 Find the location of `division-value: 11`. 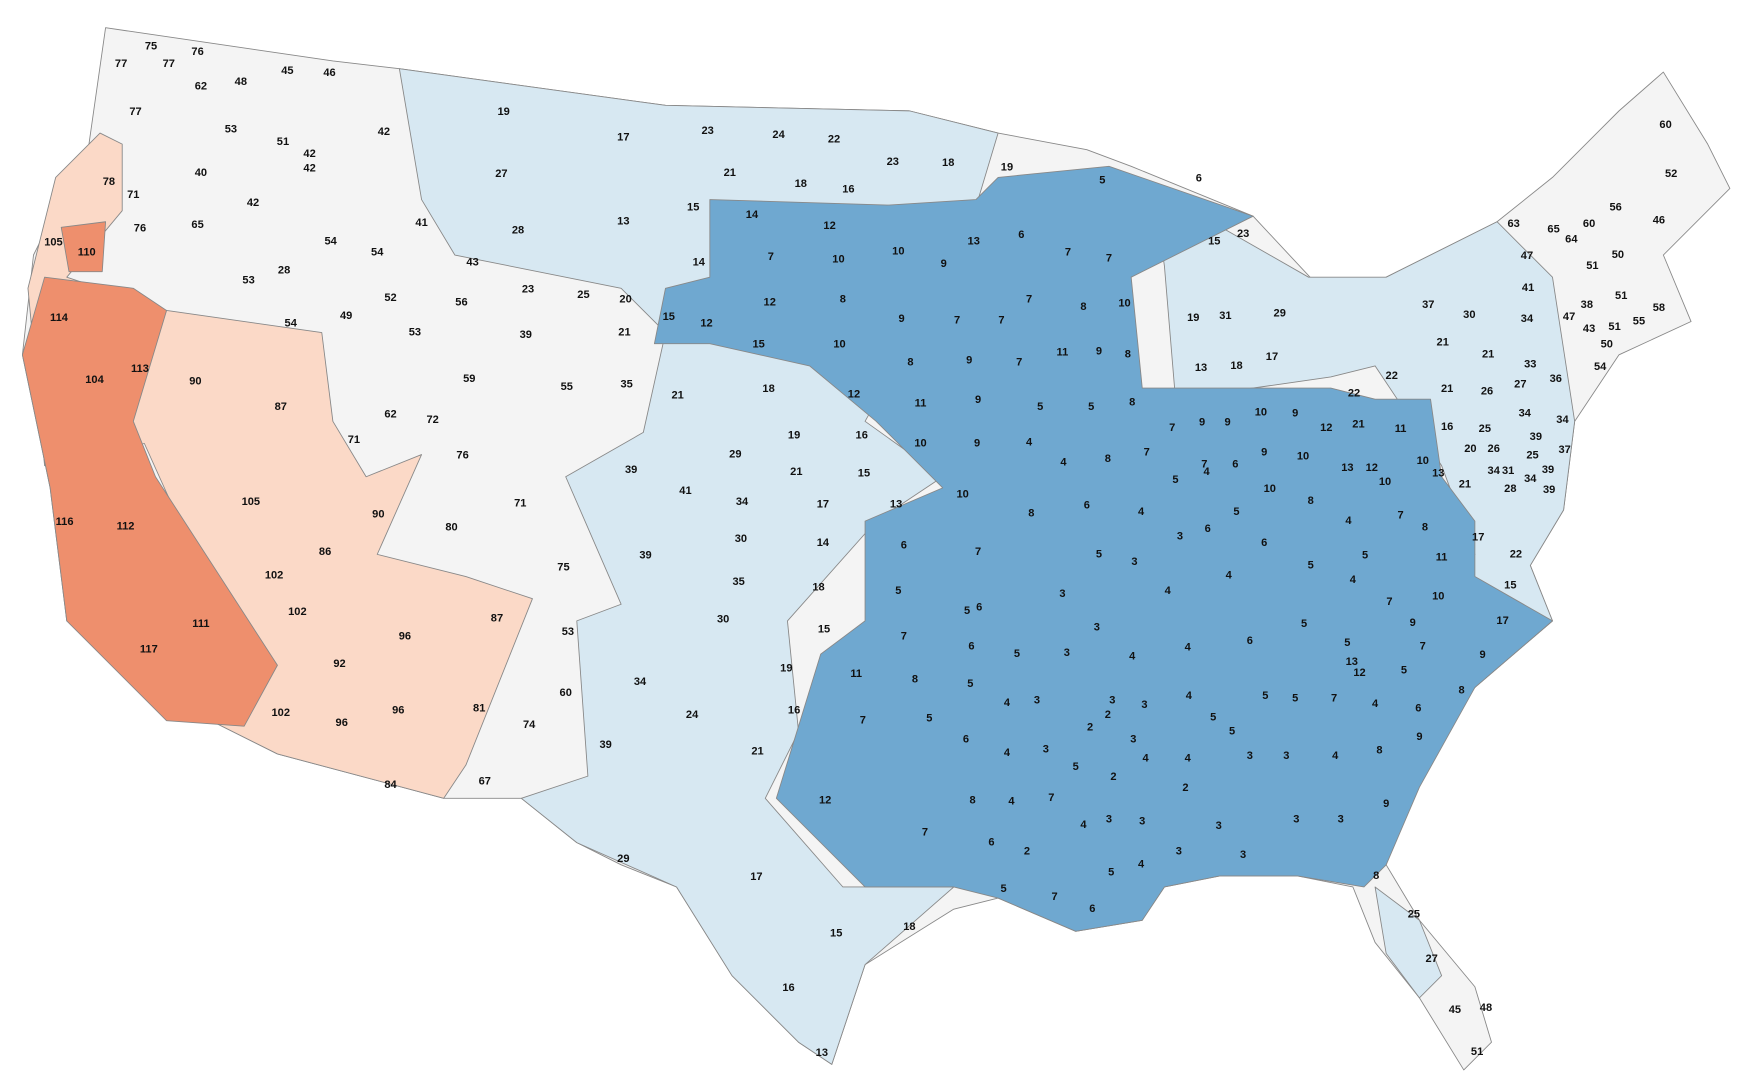

division-value: 11 is located at coordinates (1063, 353).